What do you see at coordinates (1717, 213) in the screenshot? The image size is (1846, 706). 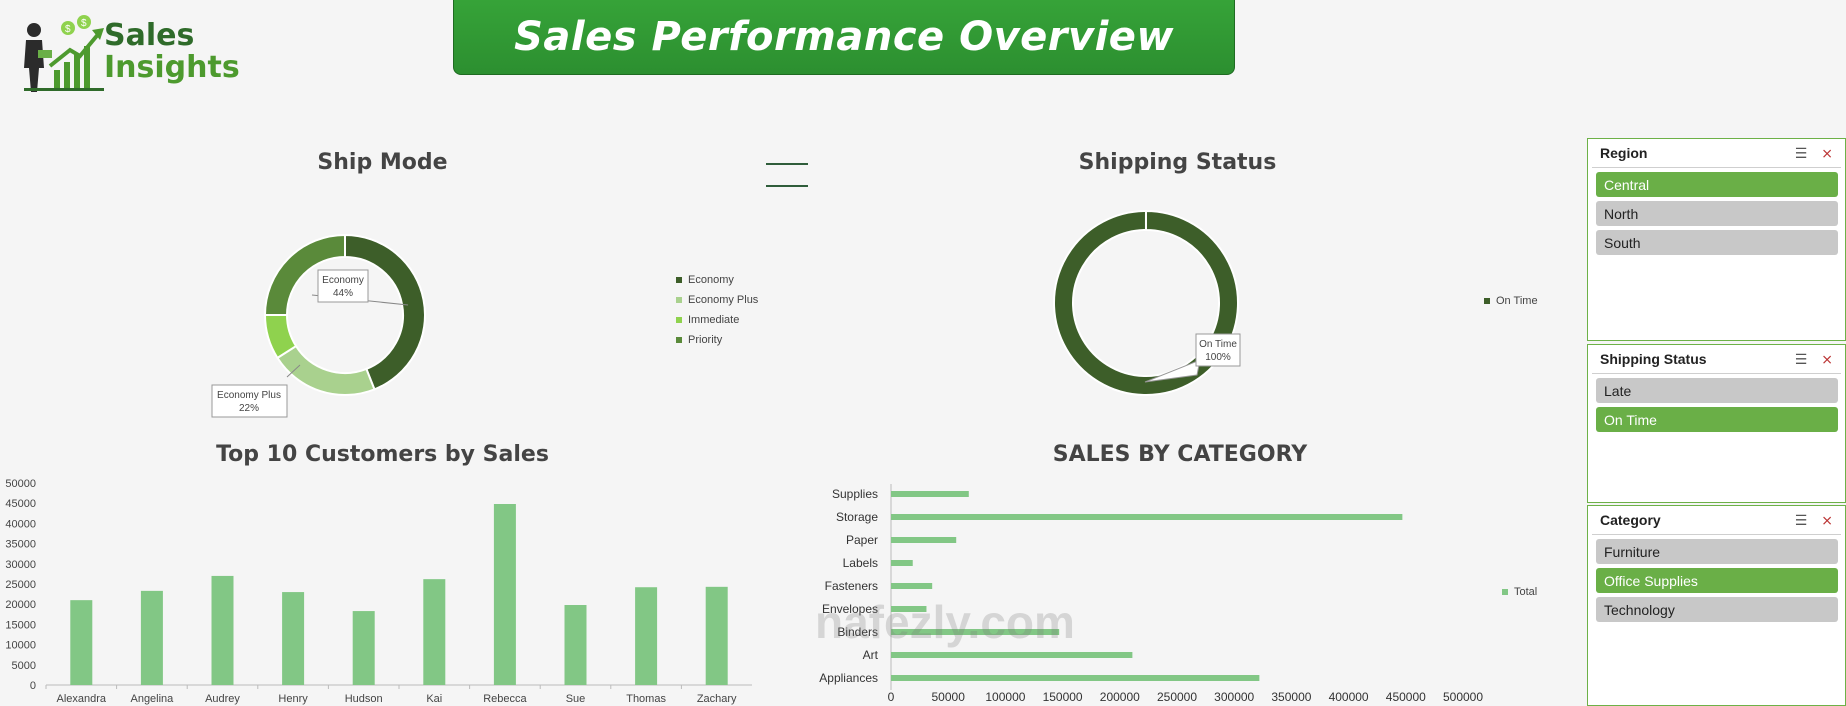 I see `slicer-item-north: North` at bounding box center [1717, 213].